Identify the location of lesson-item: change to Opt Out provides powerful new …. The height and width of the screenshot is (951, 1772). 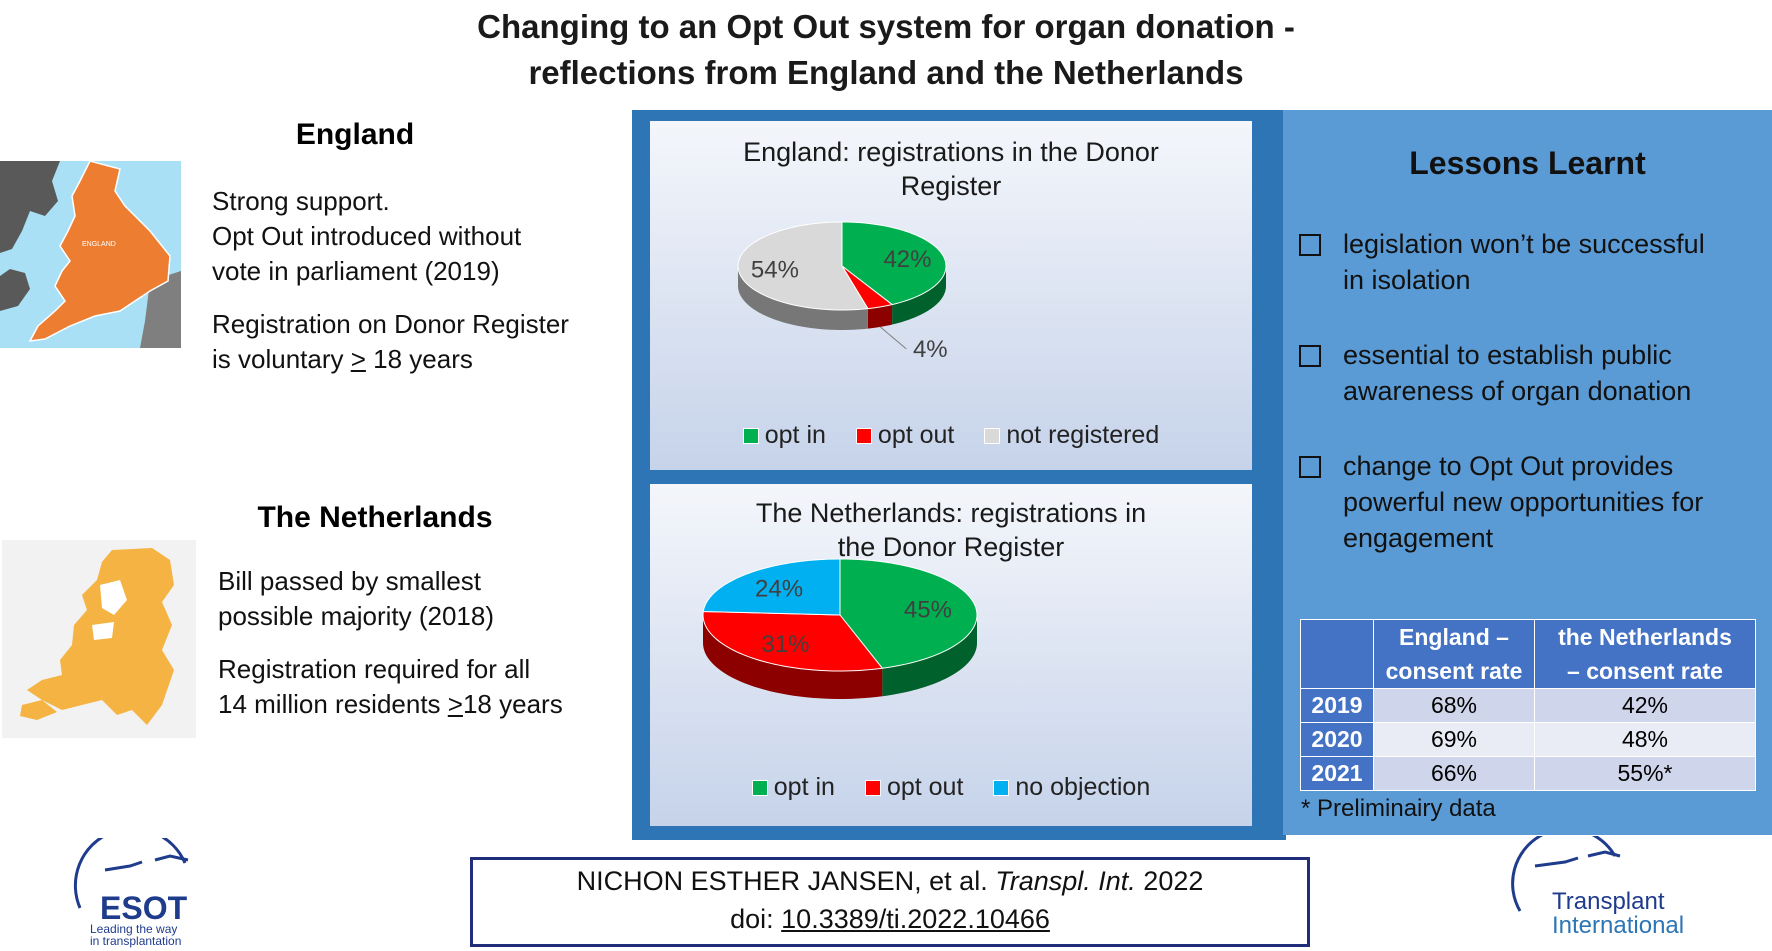
(1529, 502).